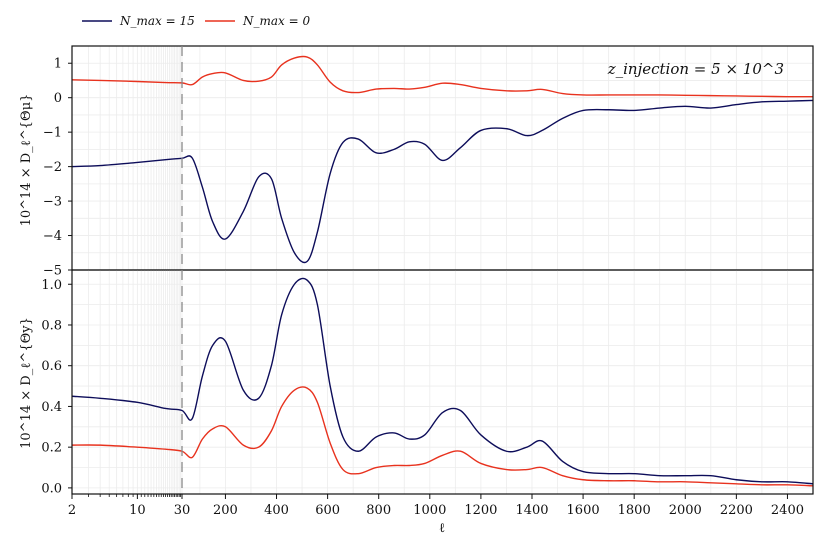 The image size is (830, 554). I want to click on y-tick-label: 1, so click(58, 64).